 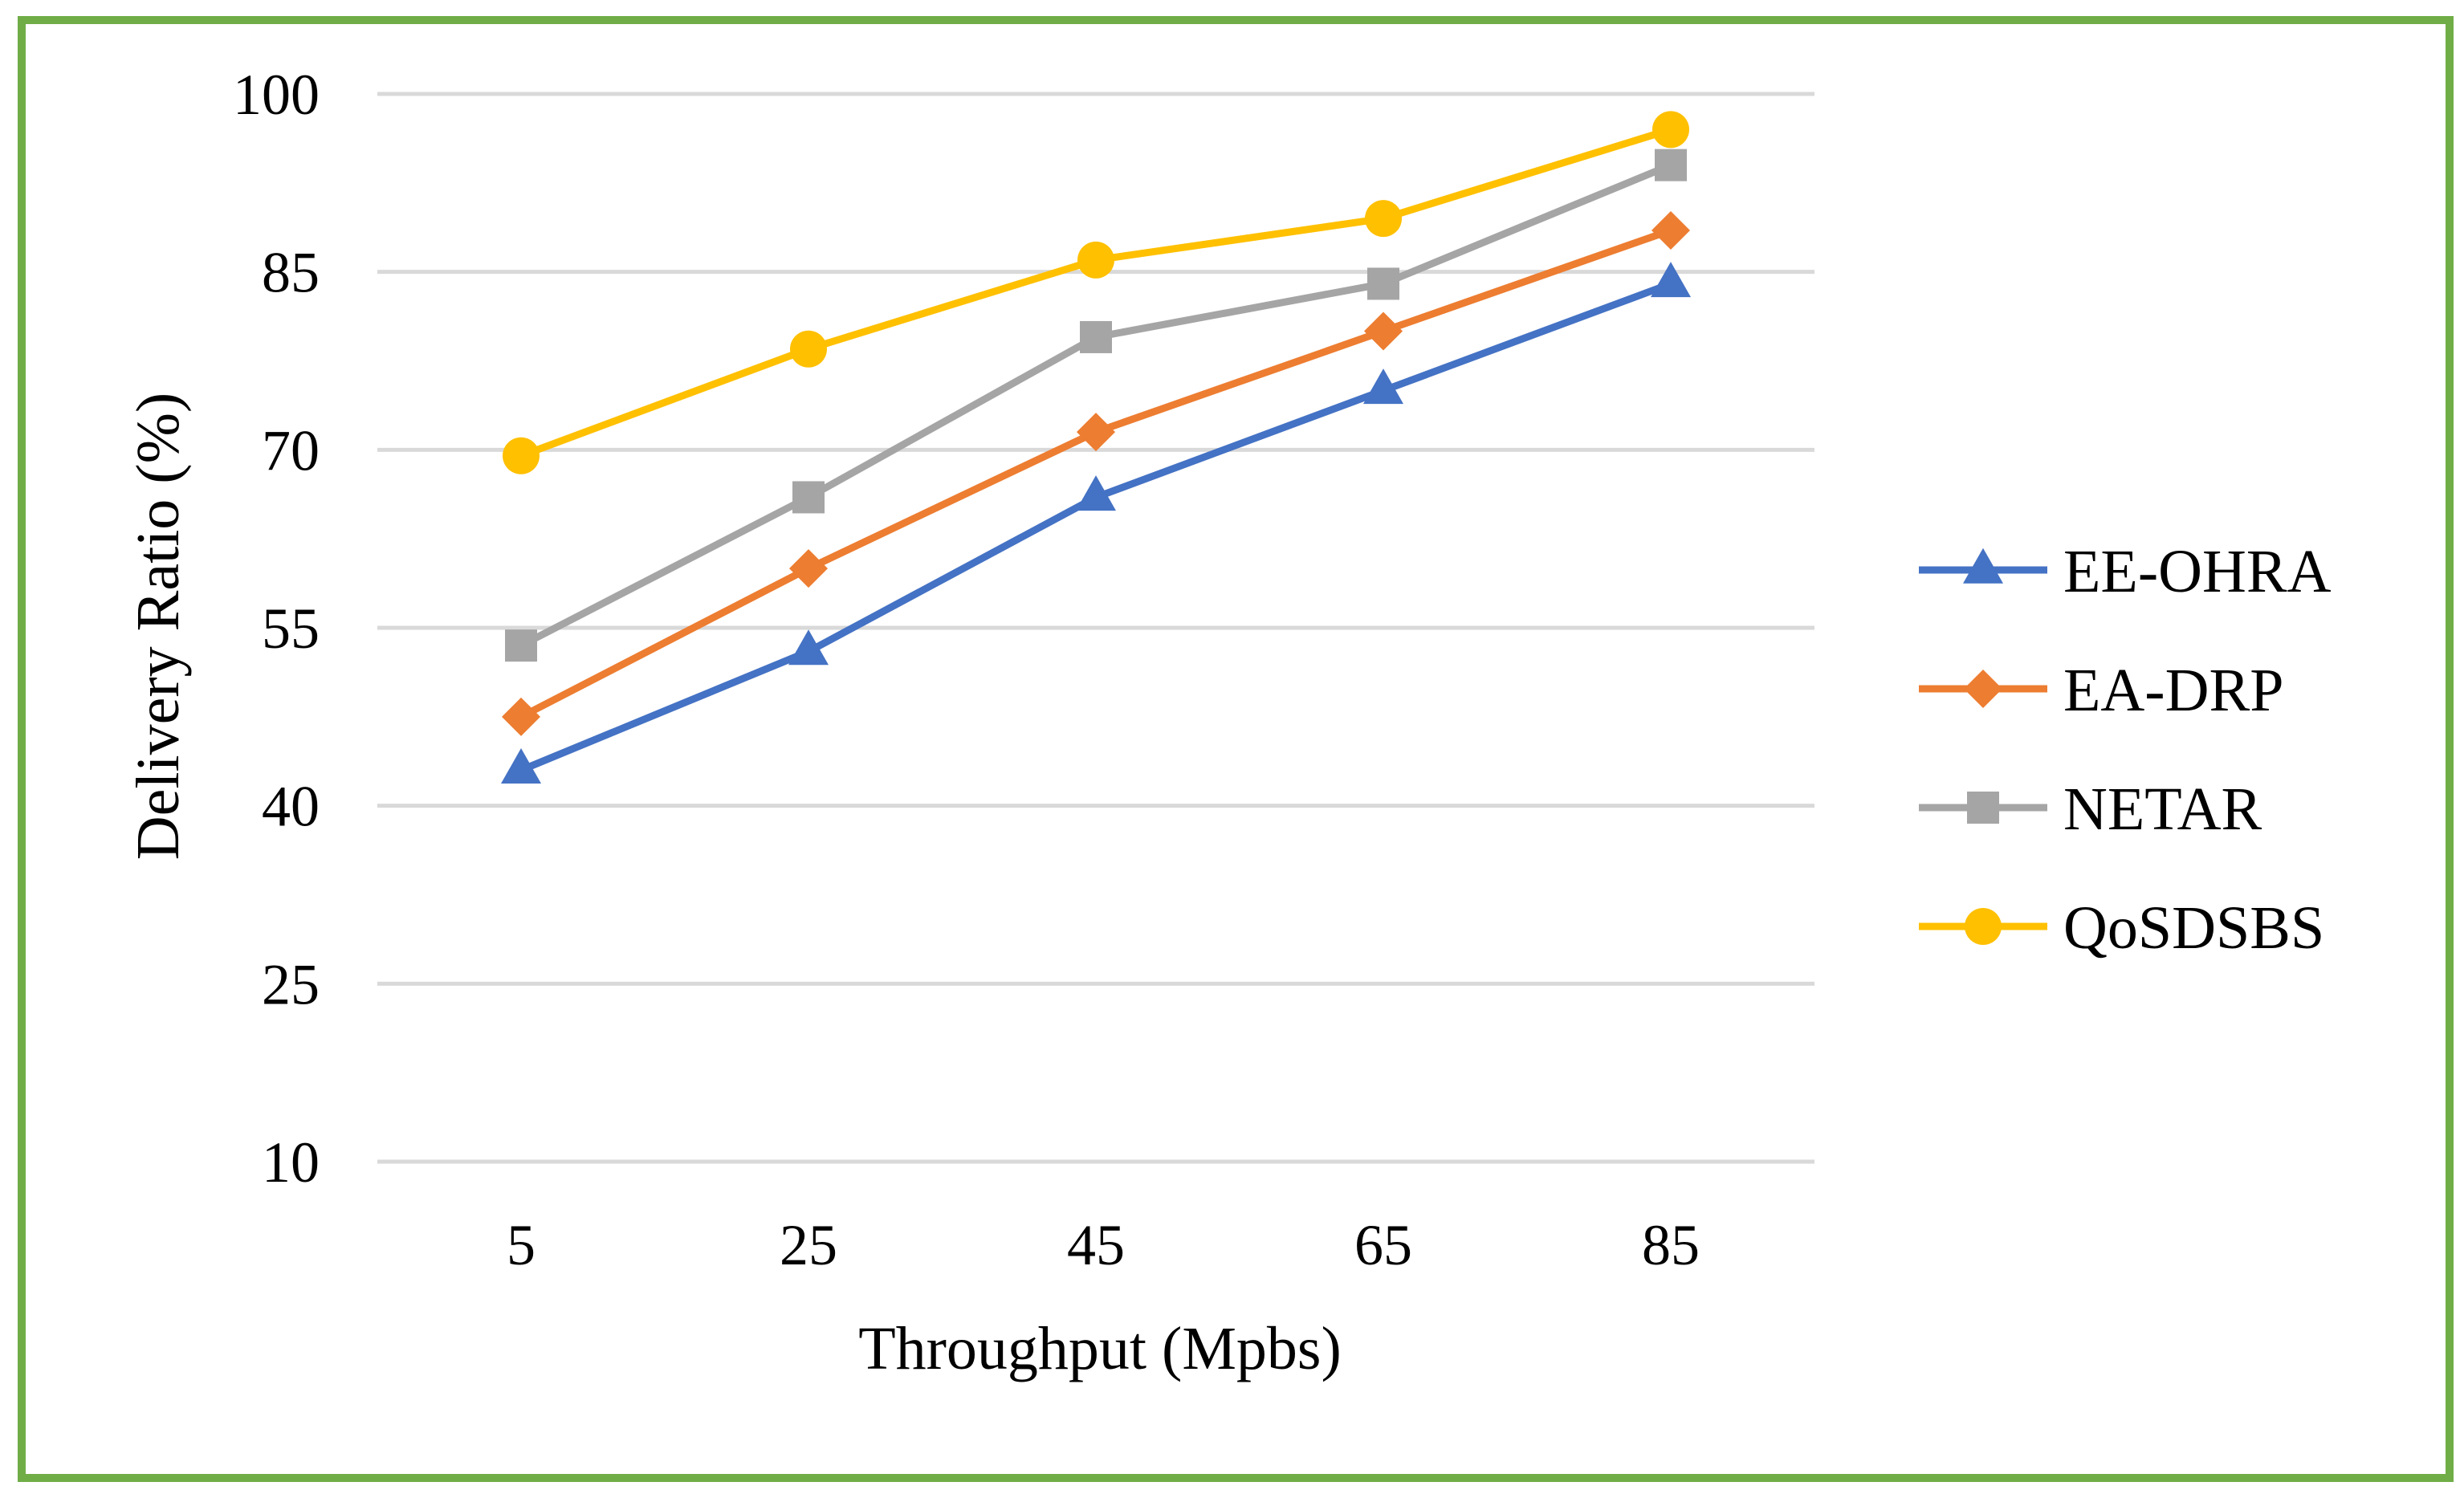 I want to click on legend-item: QoSDSBS, so click(x=2121, y=928).